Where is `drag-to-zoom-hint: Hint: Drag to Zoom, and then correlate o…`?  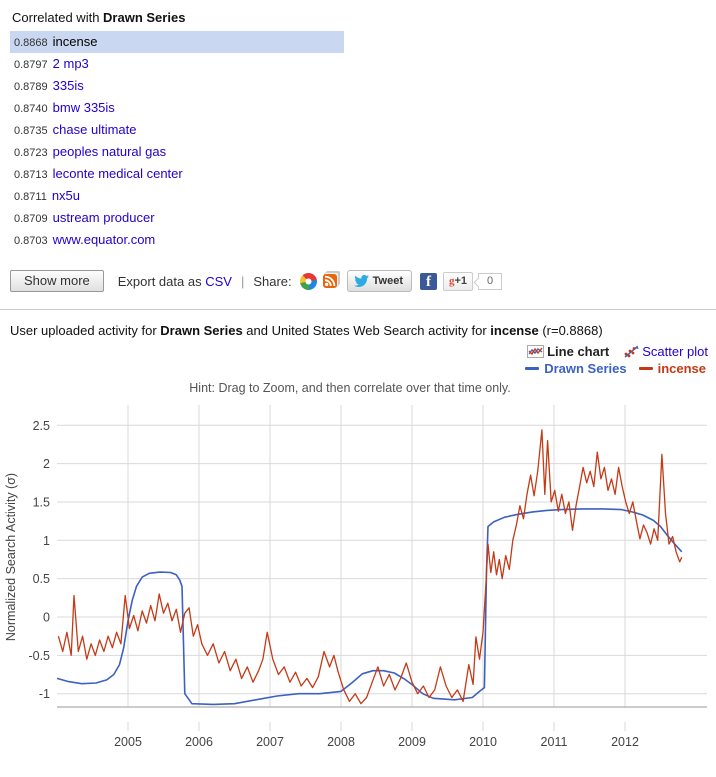
drag-to-zoom-hint: Hint: Drag to Zoom, and then correlate o… is located at coordinates (350, 388).